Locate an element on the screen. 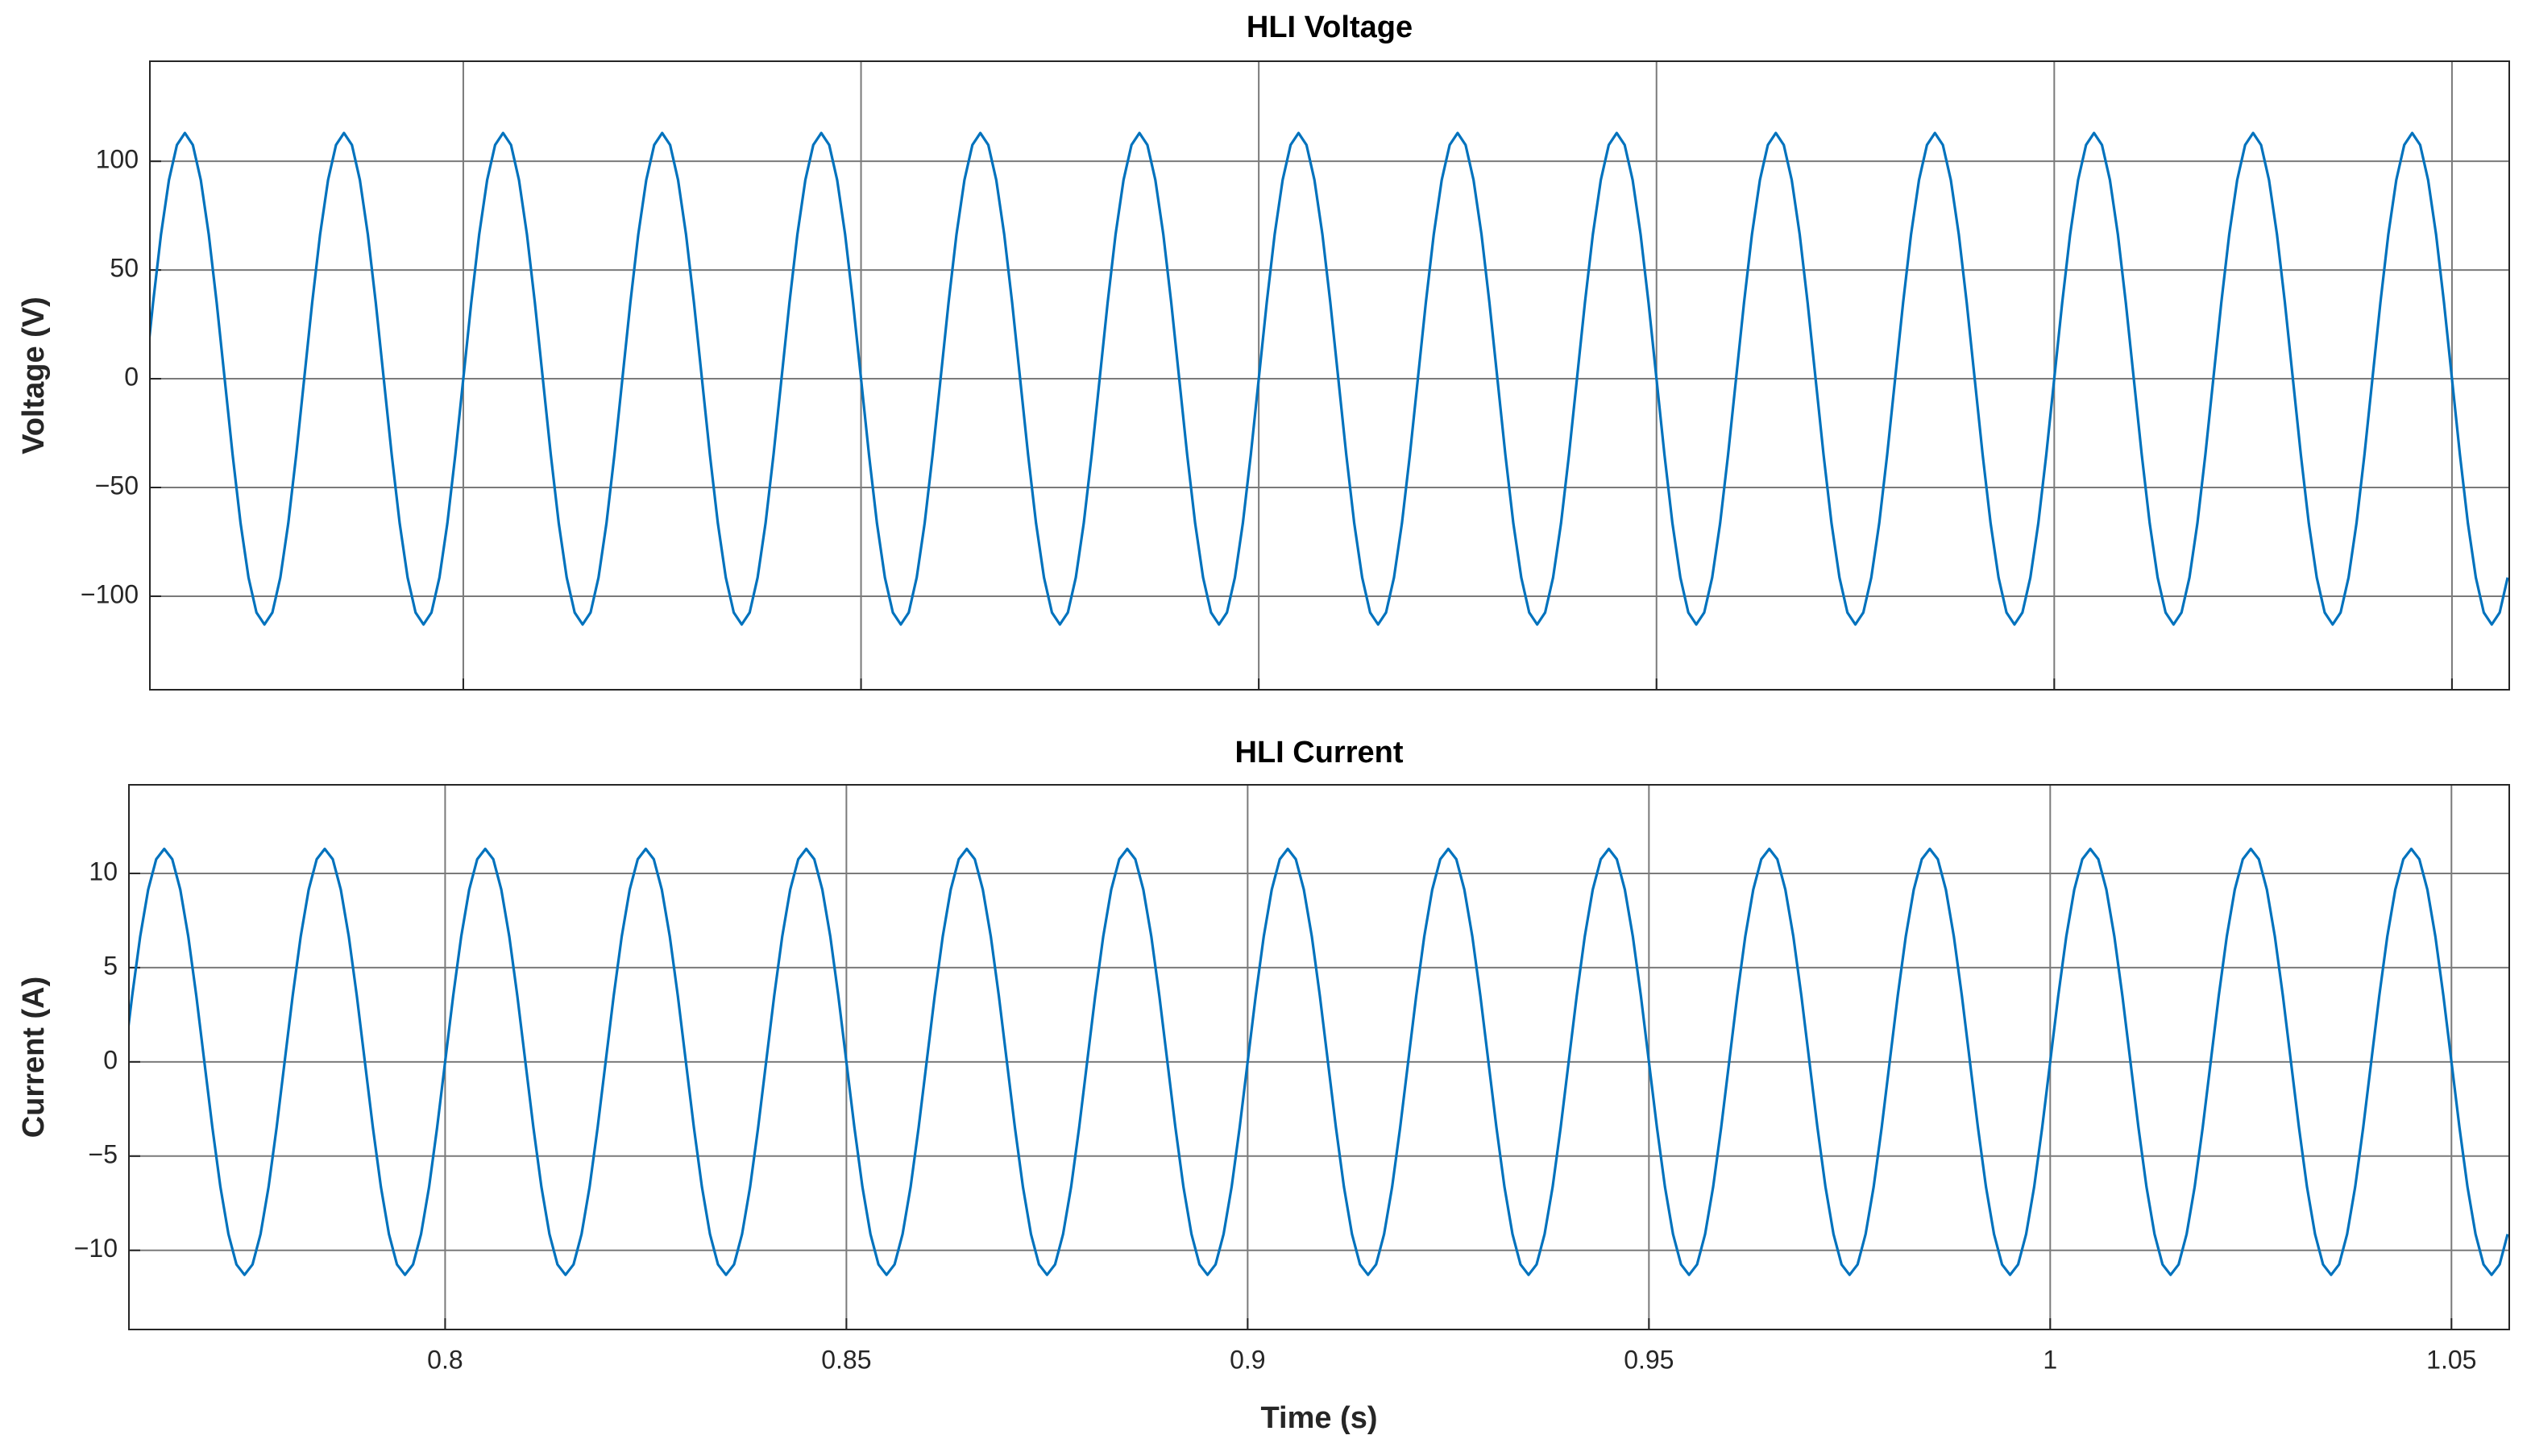 The image size is (2531, 1456). x-tick-label: 0.8 is located at coordinates (445, 1359).